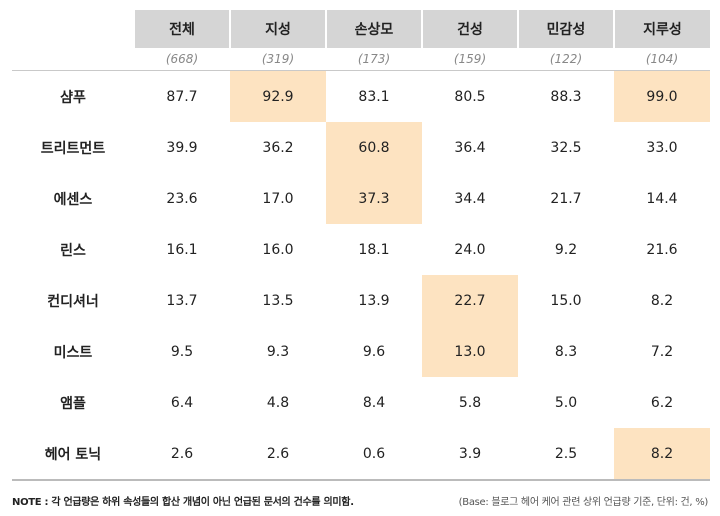 The height and width of the screenshot is (516, 720). What do you see at coordinates (566, 300) in the screenshot?
I see `value-cell: 15.0` at bounding box center [566, 300].